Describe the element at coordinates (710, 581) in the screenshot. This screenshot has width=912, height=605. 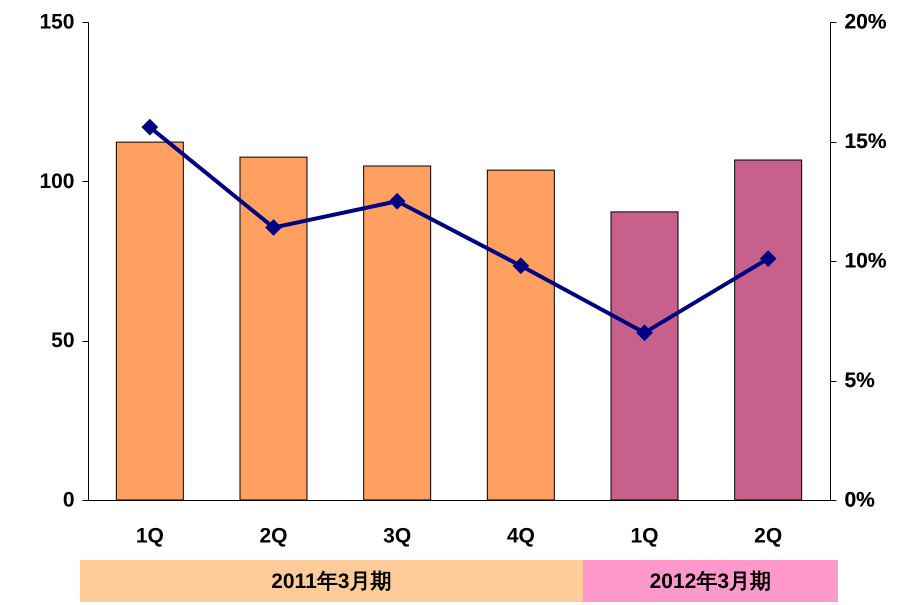
I see `text: 2012年3月期` at that location.